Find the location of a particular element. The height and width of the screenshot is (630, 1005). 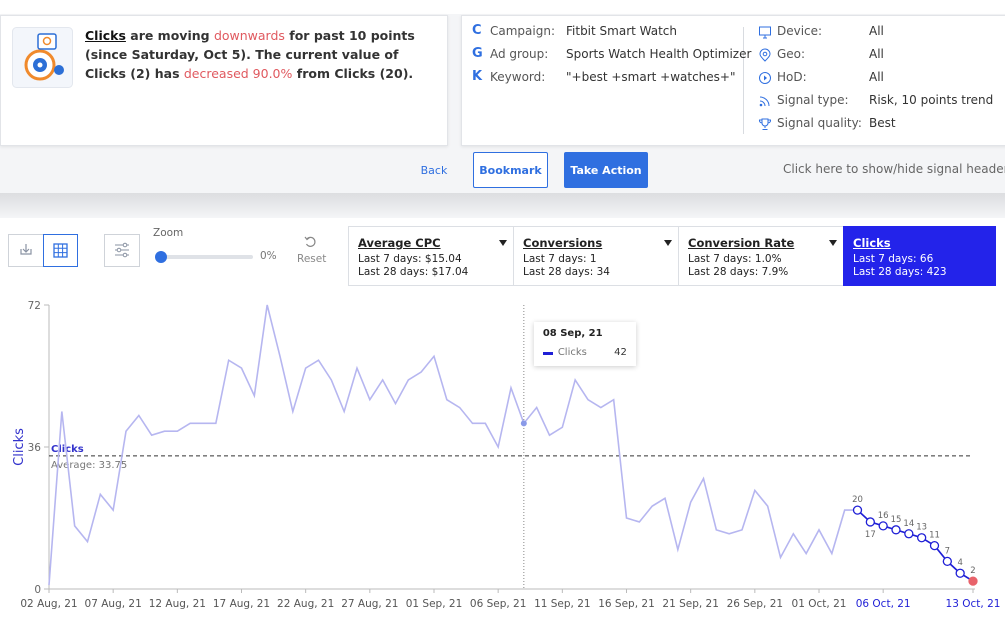

average-label: Average: 33.75 is located at coordinates (89, 465).